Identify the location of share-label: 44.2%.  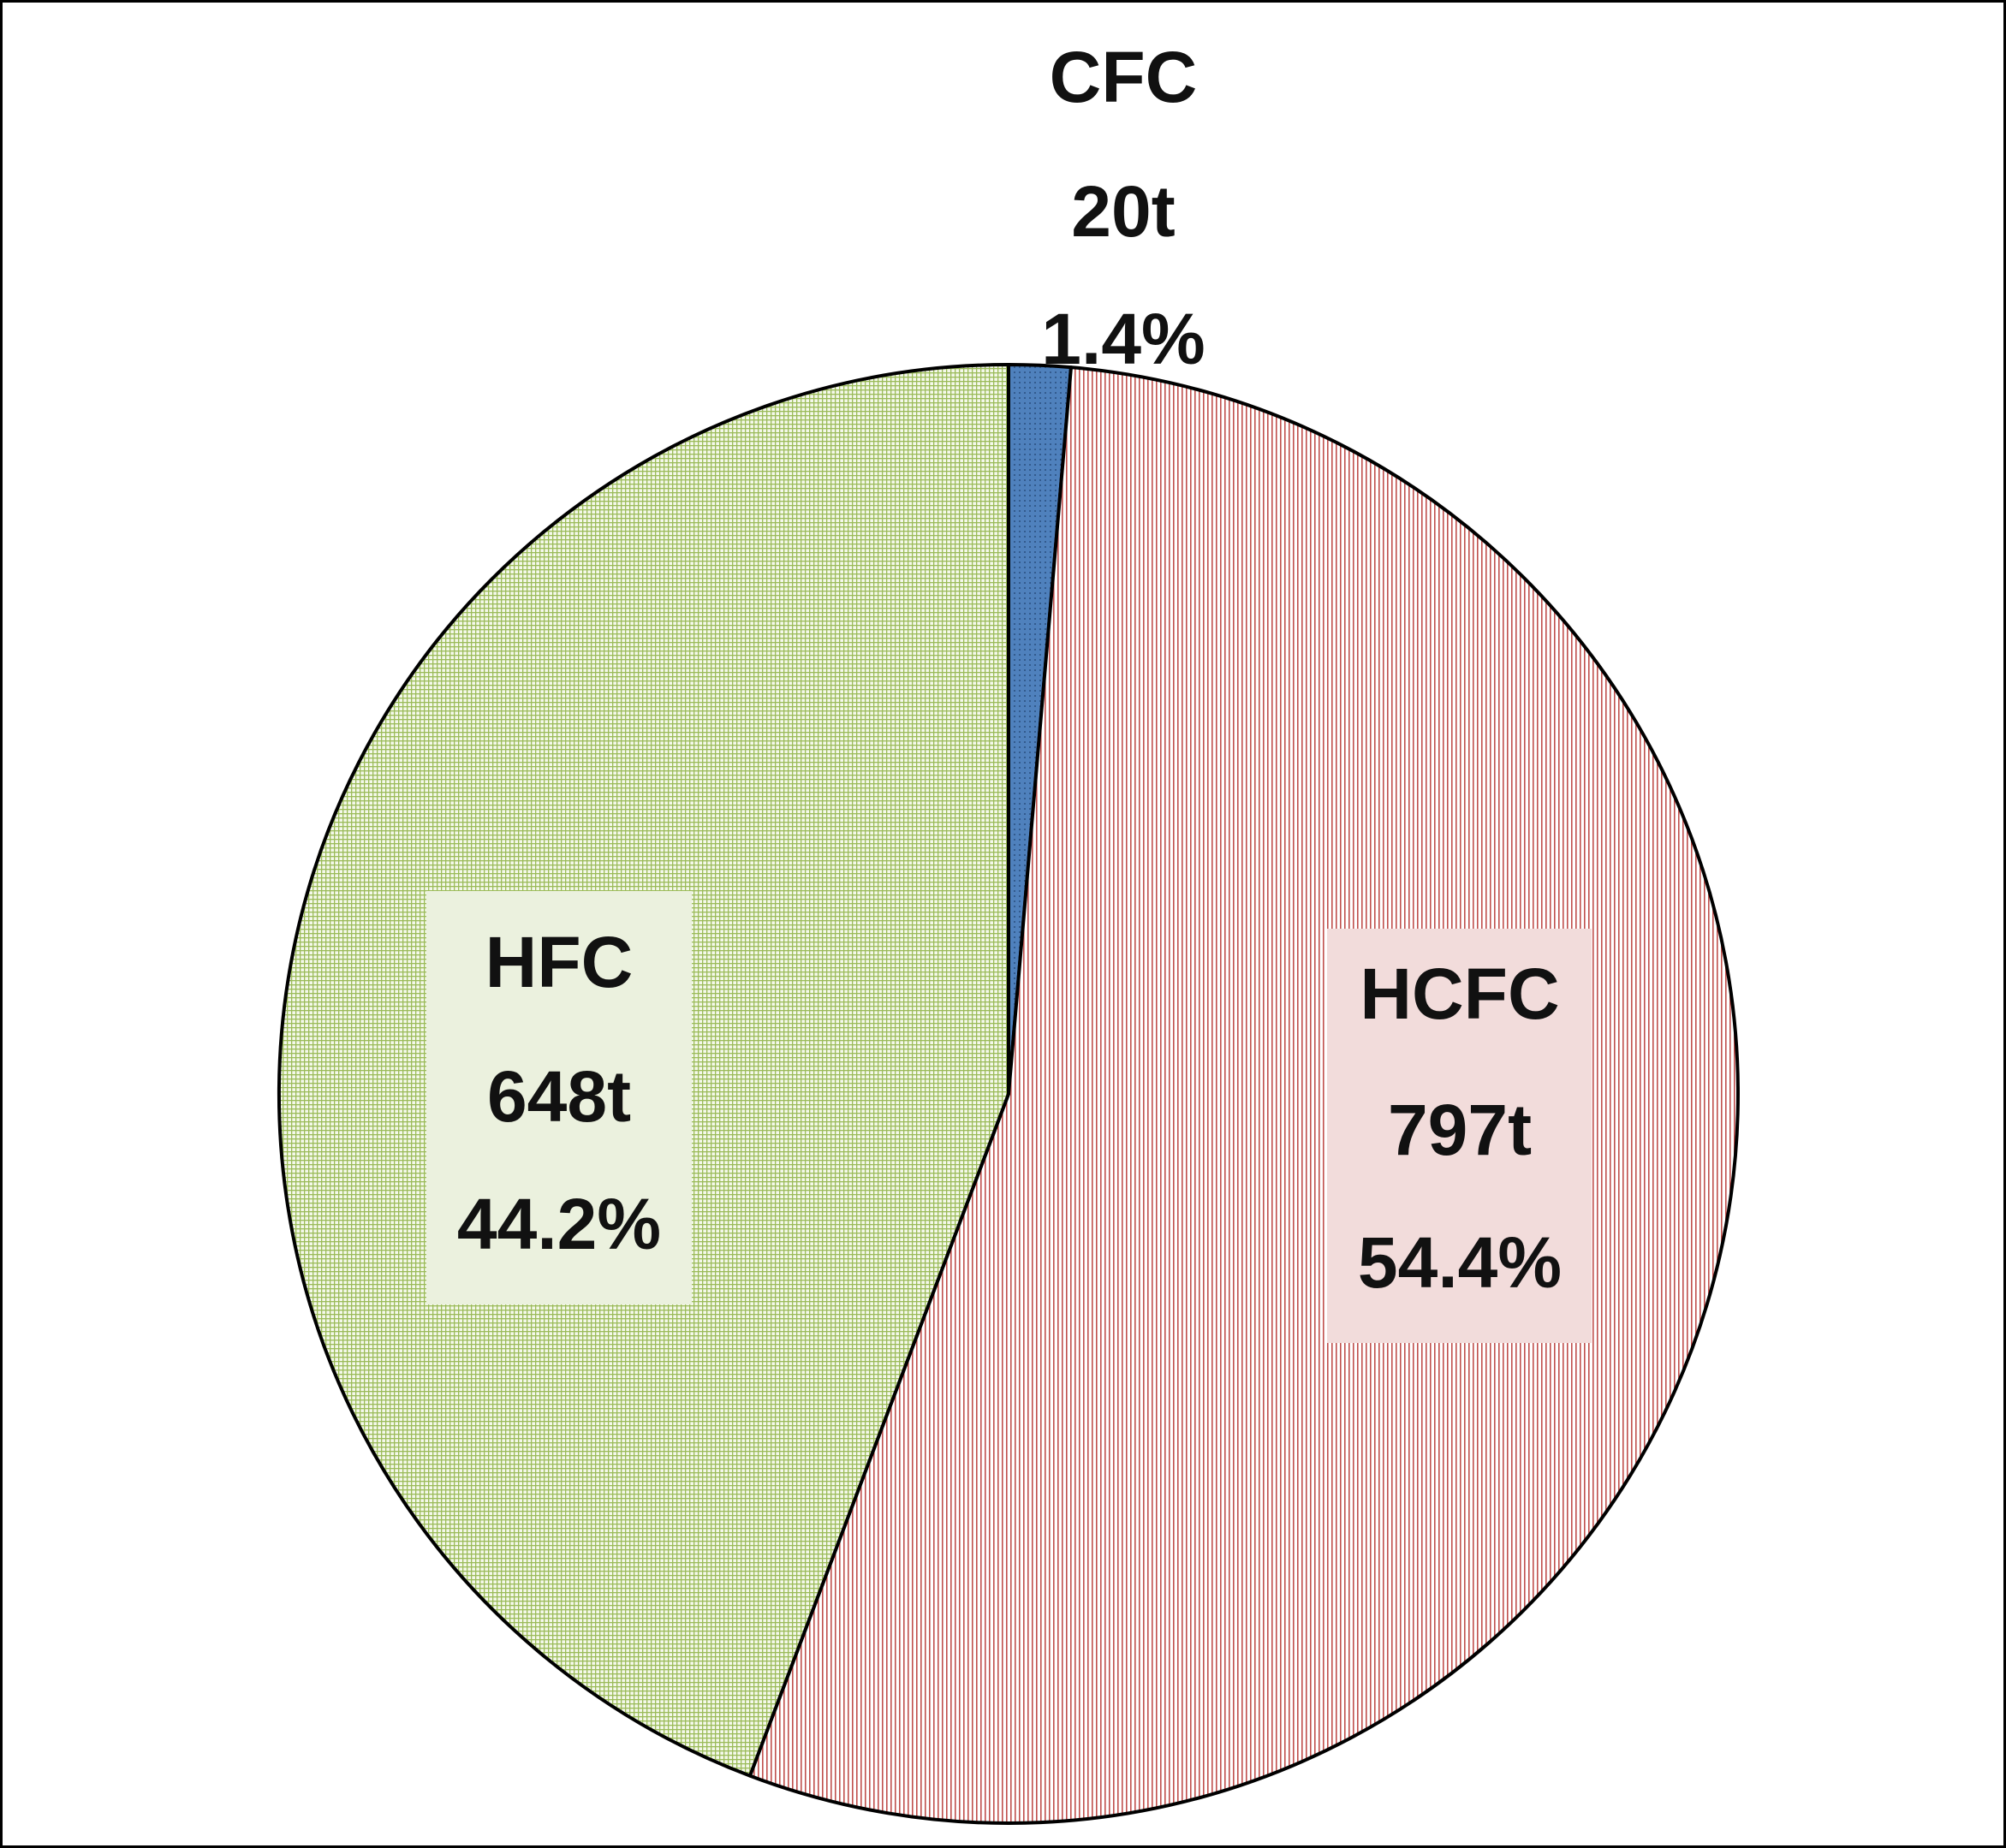
(559, 1224).